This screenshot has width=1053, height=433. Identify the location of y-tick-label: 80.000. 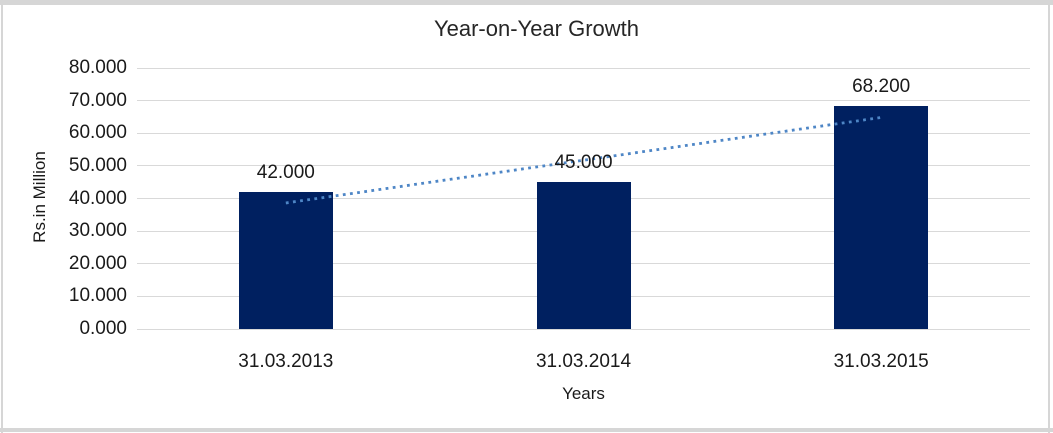
(97, 67).